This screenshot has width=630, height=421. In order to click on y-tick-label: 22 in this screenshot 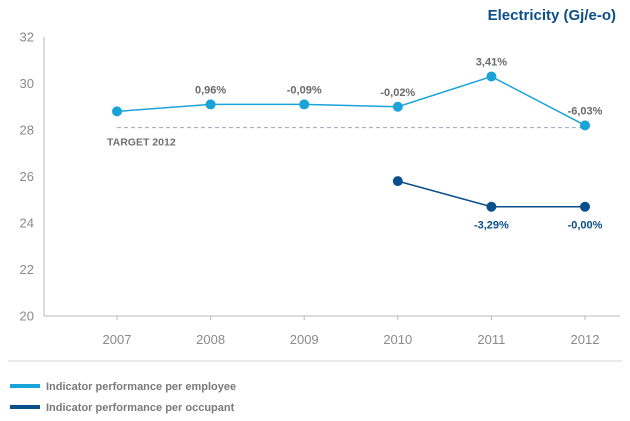, I will do `click(27, 269)`.